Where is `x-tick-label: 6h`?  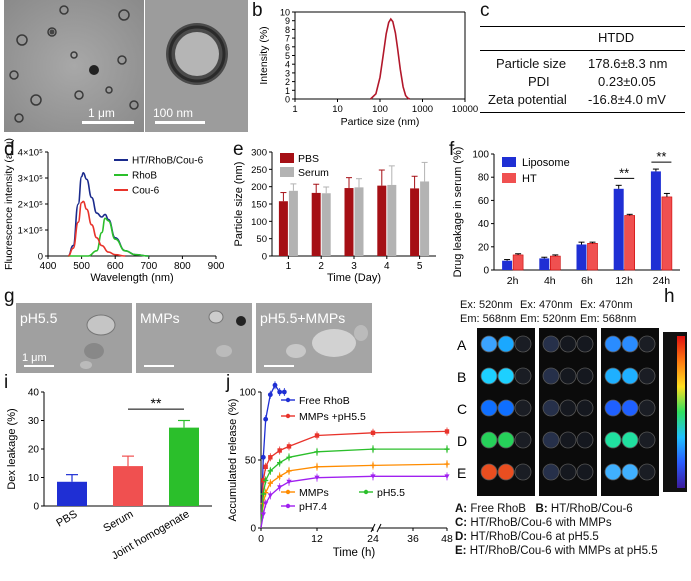
x-tick-label: 6h is located at coordinates (587, 281).